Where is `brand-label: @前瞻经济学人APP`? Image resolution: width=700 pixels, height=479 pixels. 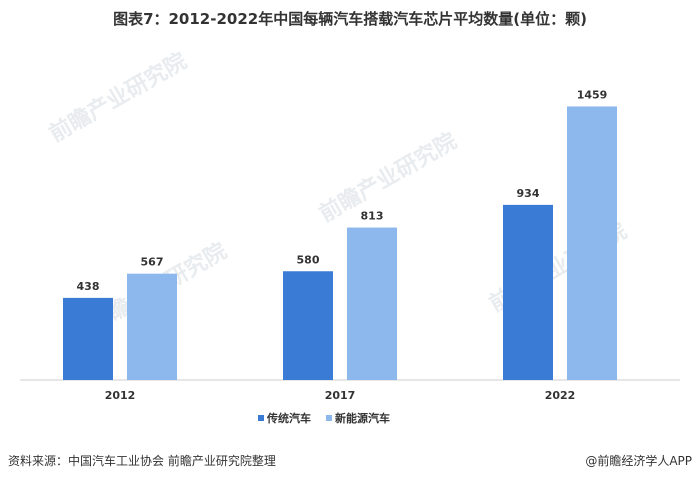
brand-label: @前瞻经济学人APP is located at coordinates (638, 461).